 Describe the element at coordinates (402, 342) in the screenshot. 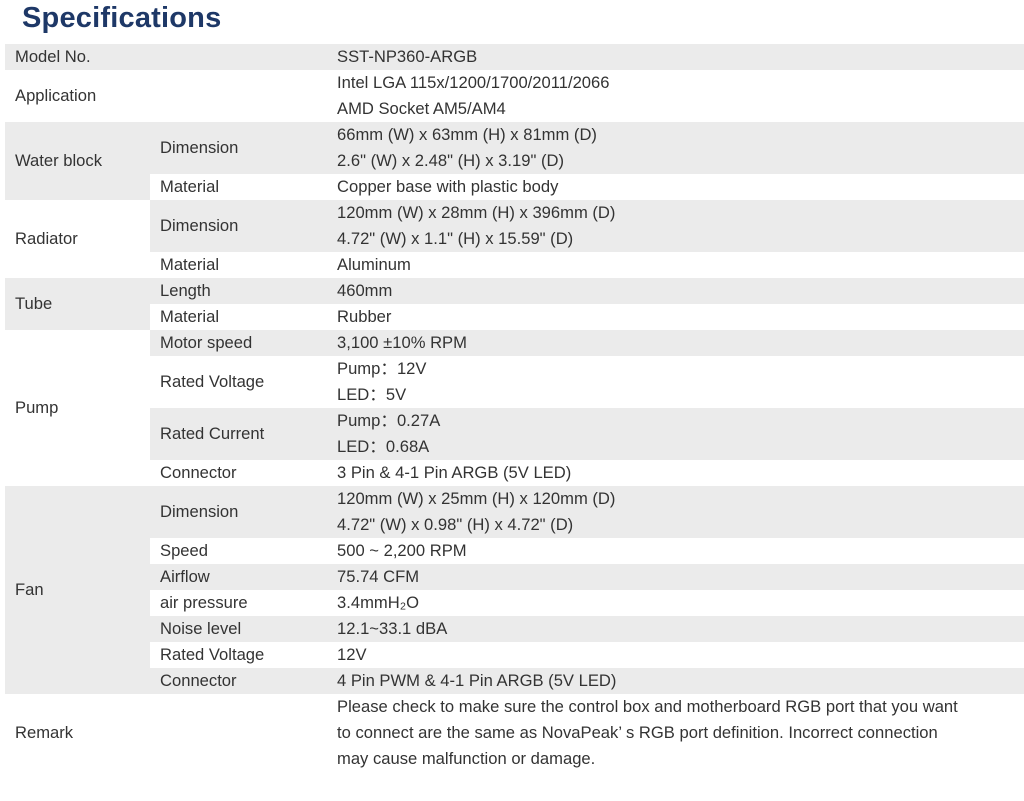

I see `spec-value-line: 3,100 ±10% RPM` at that location.